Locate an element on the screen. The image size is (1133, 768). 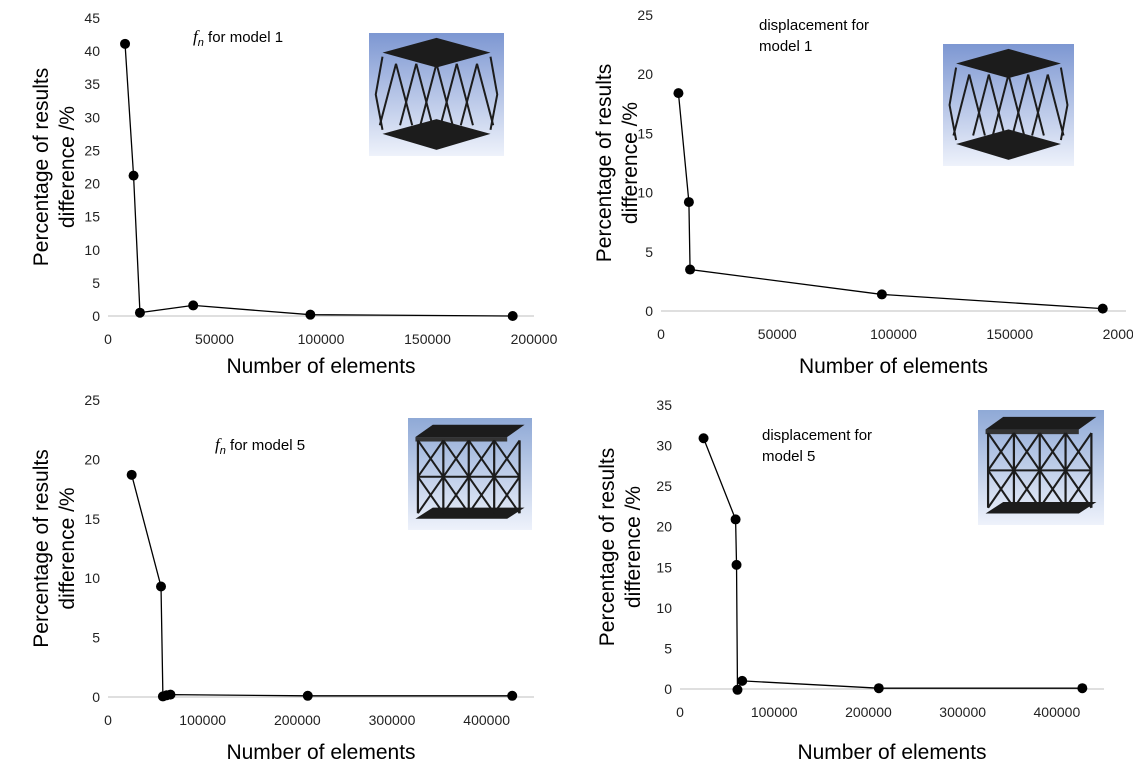
annotation-label: model 1 is located at coordinates (785, 46).